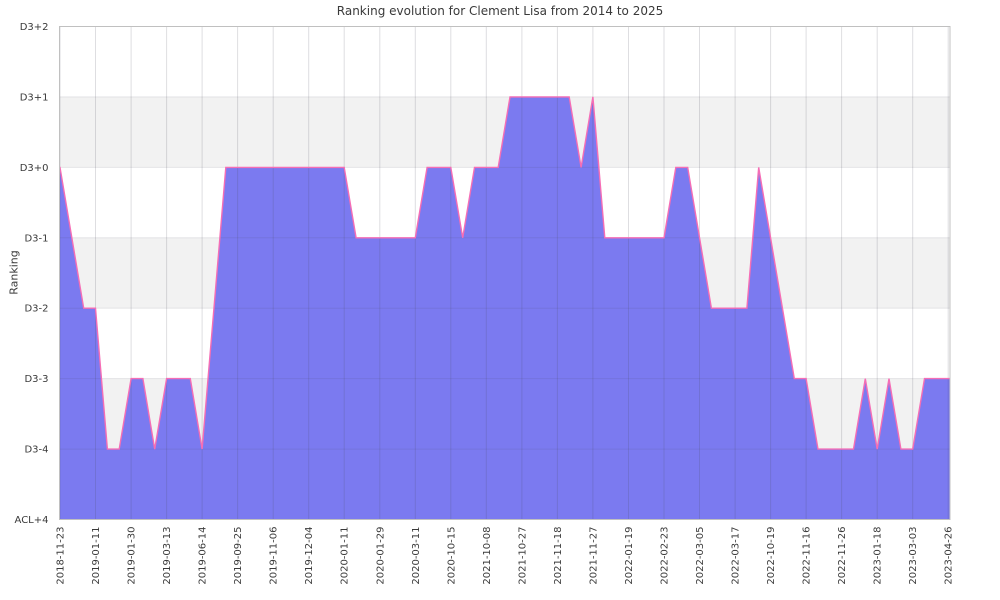  I want to click on x-tick-label: 2021-10-27, so click(522, 556).